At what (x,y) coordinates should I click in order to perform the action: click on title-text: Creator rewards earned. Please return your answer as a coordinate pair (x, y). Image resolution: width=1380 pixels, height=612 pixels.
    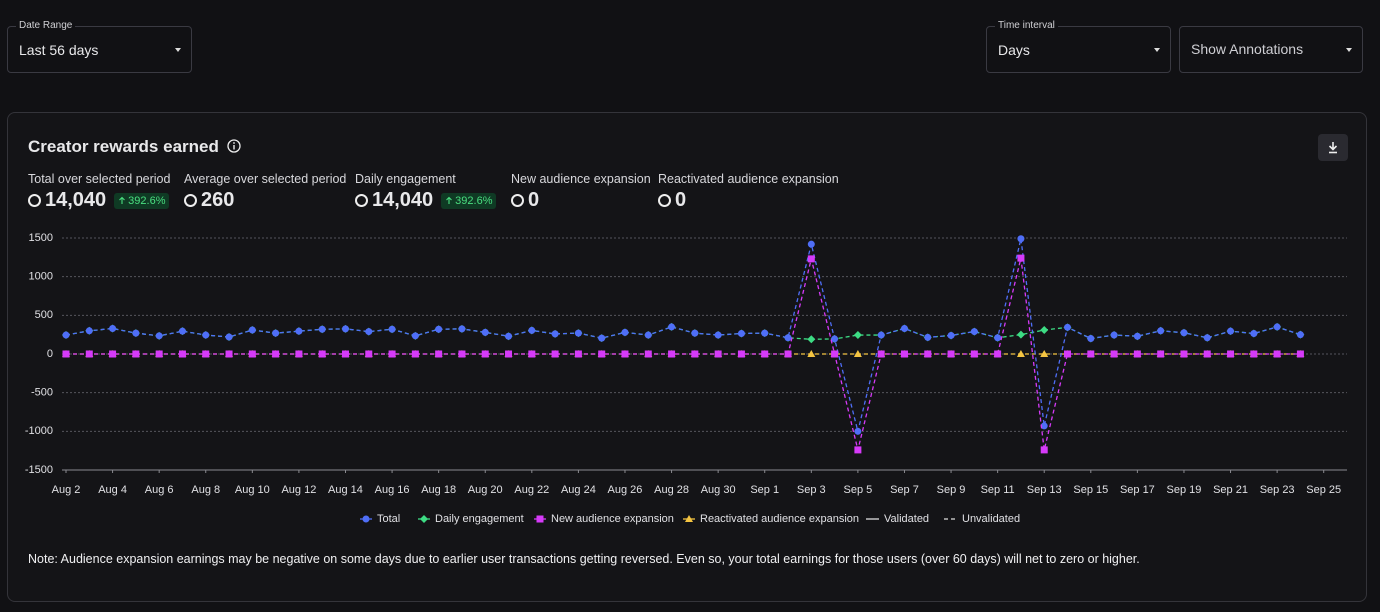
    Looking at the image, I should click on (123, 146).